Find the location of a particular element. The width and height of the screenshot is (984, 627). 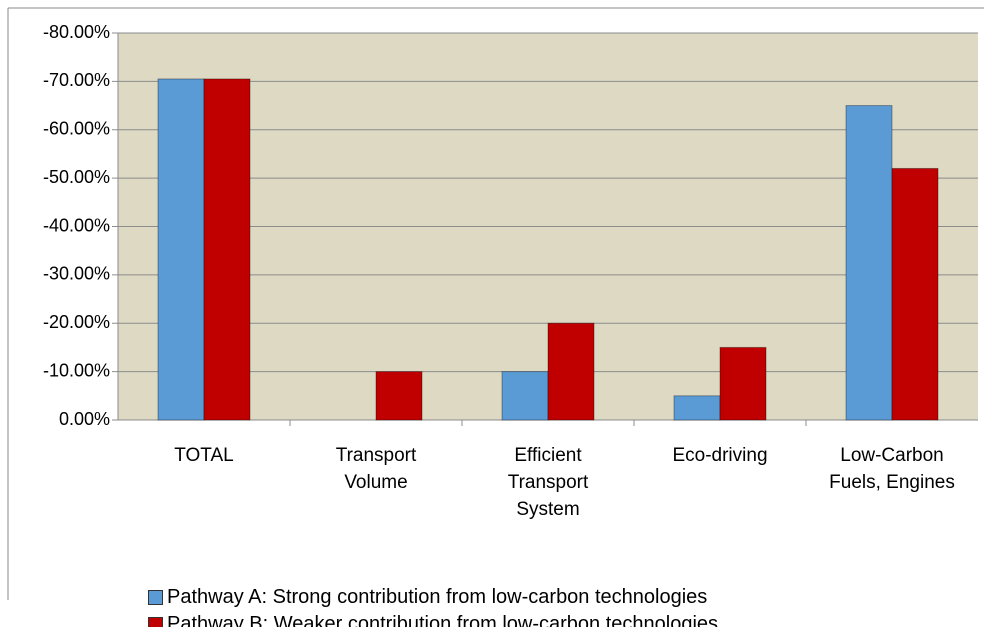

y-tick-label: -20.00% is located at coordinates (76, 322).